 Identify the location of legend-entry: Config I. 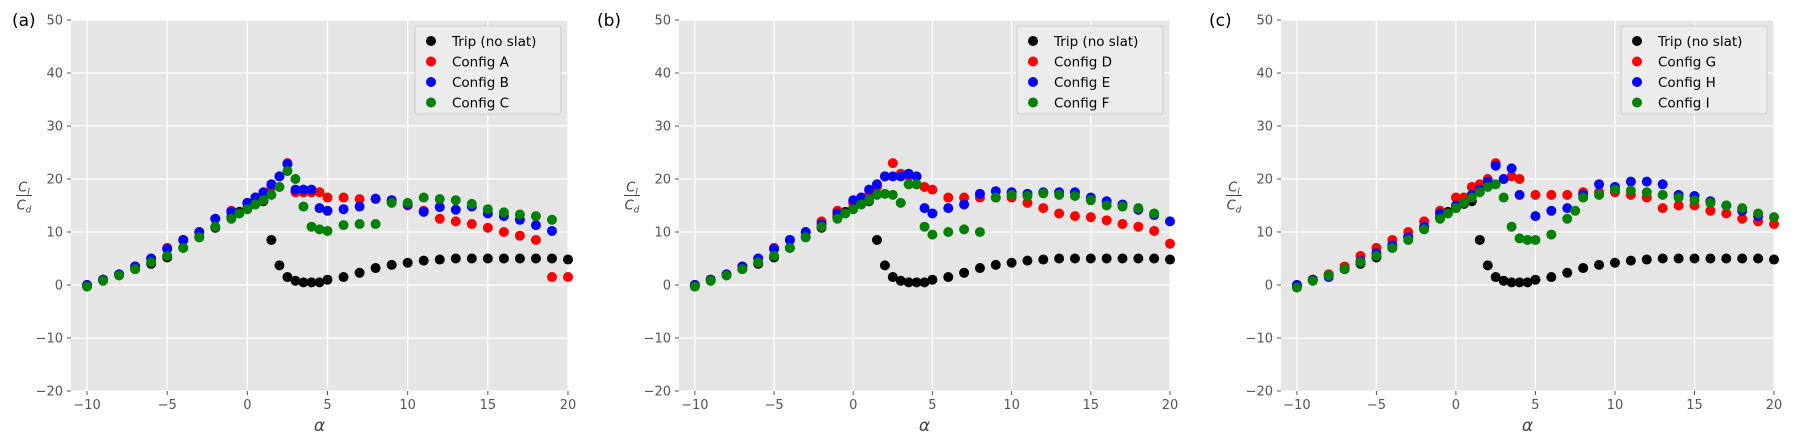
(1684, 104).